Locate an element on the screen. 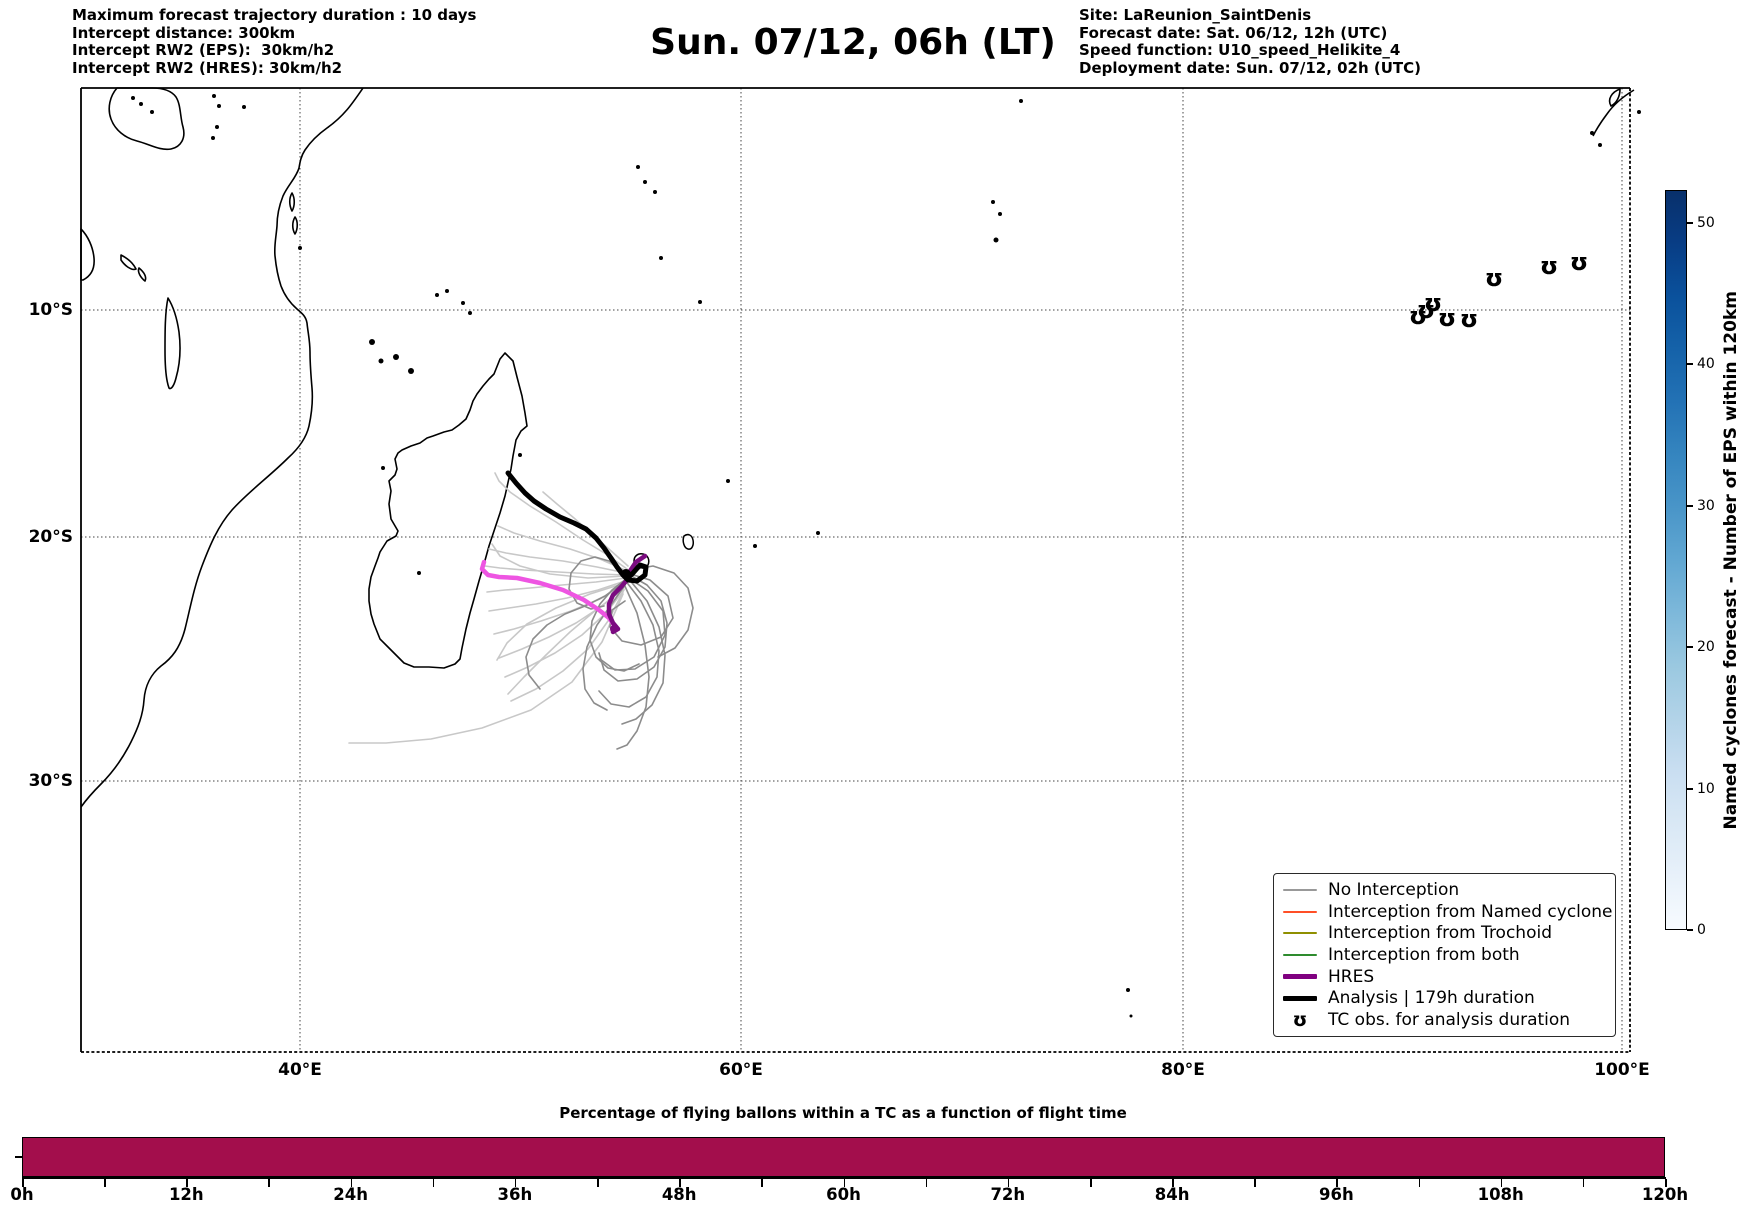 The width and height of the screenshot is (1752, 1213). y-tick-label: 10°S is located at coordinates (50, 310).